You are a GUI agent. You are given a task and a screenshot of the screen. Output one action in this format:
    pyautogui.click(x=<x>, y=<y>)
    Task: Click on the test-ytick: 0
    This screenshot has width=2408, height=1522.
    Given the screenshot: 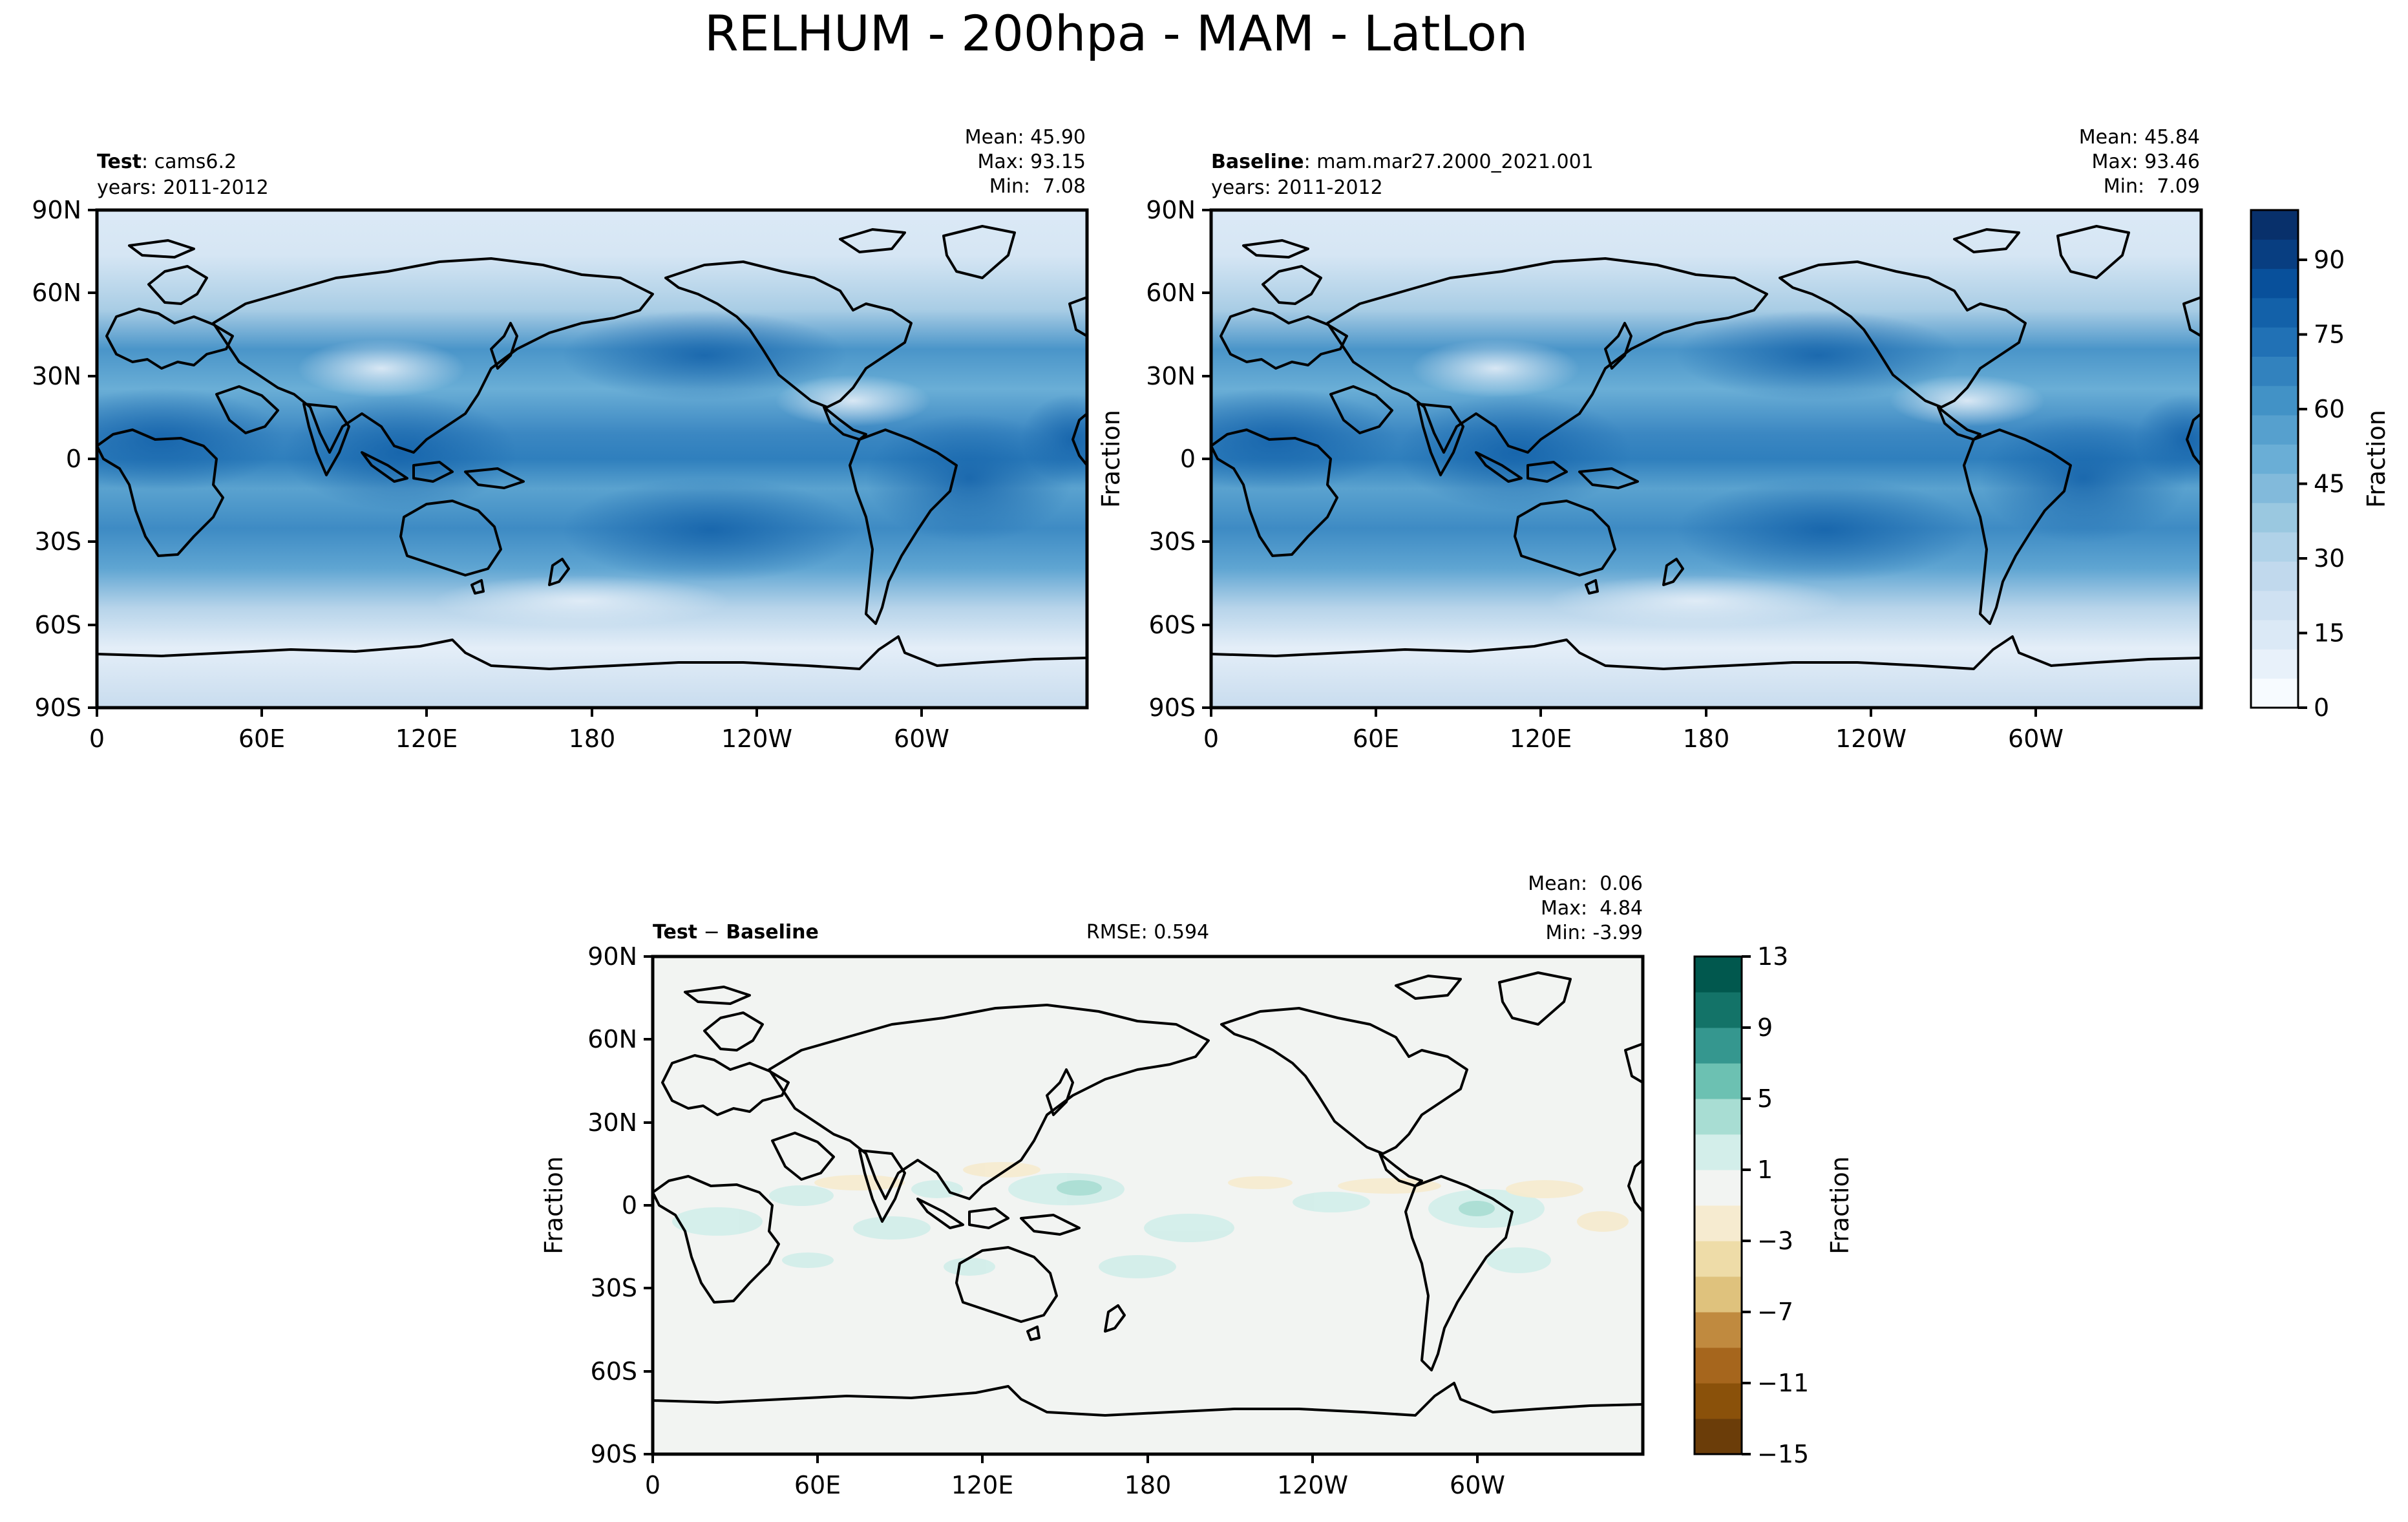 What is the action you would take?
    pyautogui.click(x=73, y=459)
    